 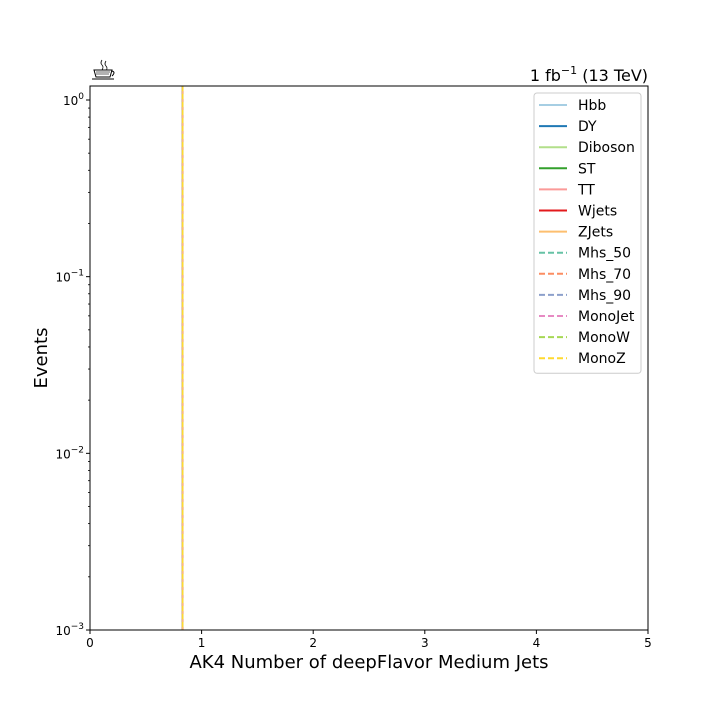 What do you see at coordinates (537, 643) in the screenshot?
I see `x-tick-label: 4` at bounding box center [537, 643].